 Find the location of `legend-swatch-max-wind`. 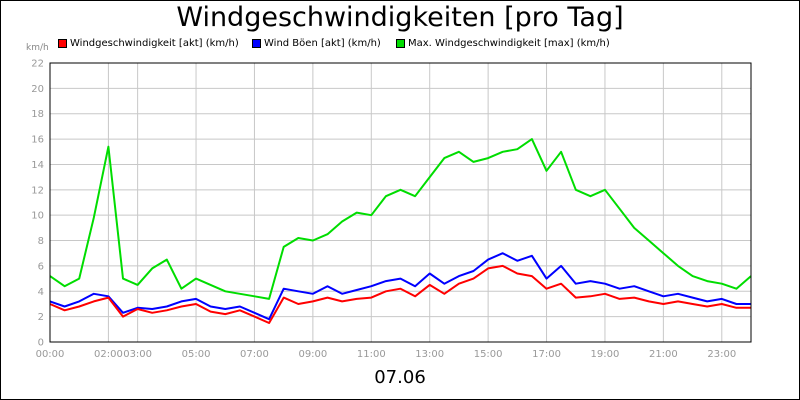

legend-swatch-max-wind is located at coordinates (400, 43).